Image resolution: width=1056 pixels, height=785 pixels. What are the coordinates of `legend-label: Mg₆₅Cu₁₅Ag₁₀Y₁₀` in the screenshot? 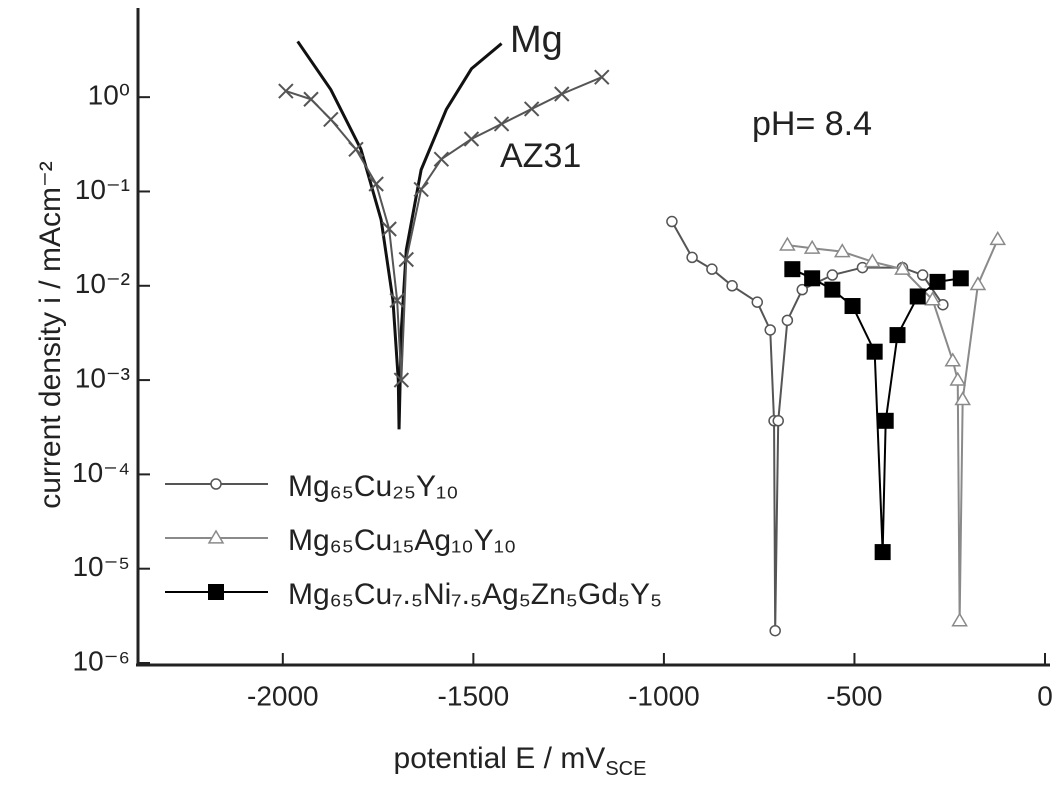 It's located at (402, 540).